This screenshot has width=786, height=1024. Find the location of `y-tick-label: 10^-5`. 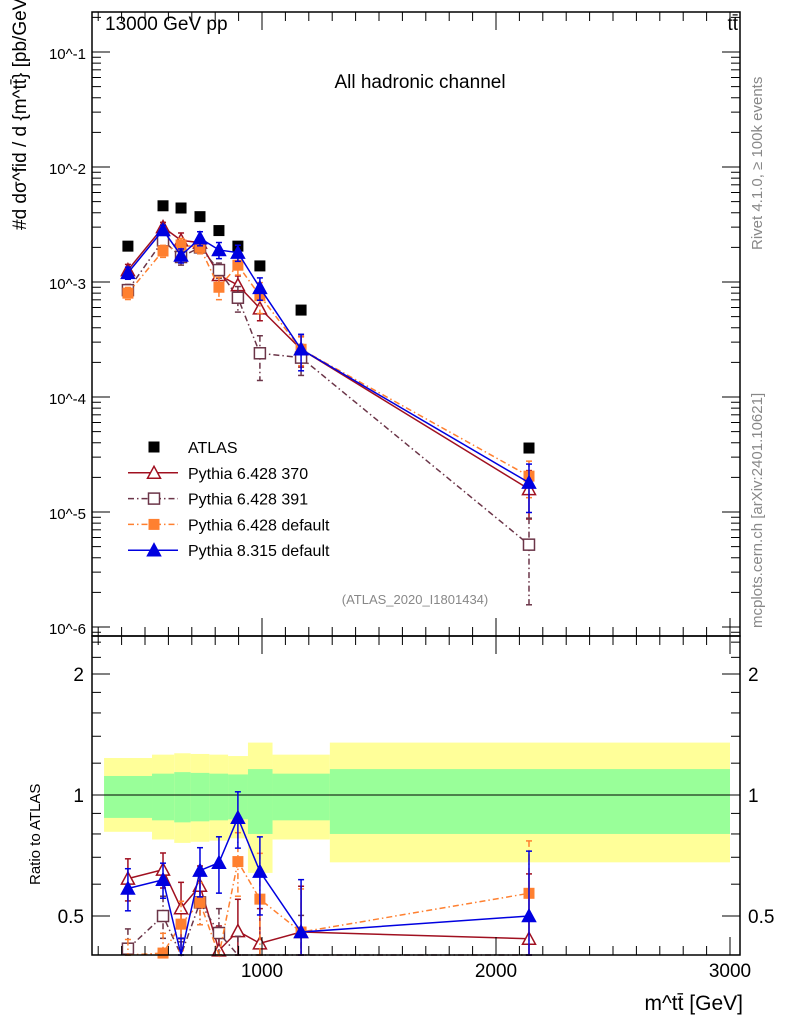

y-tick-label: 10^-5 is located at coordinates (67, 514).